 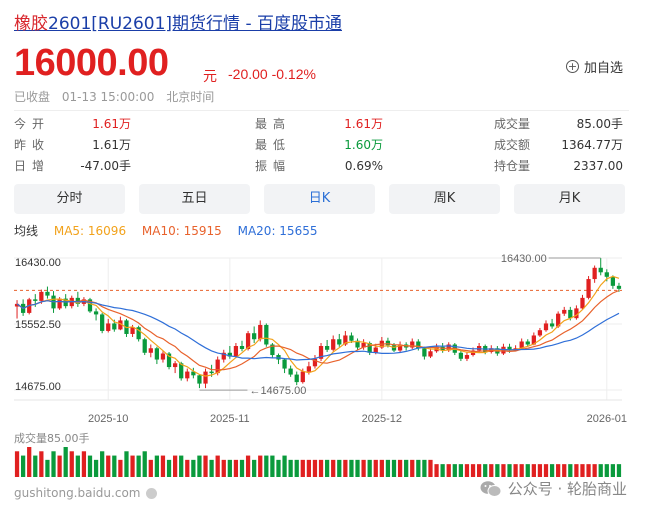 I want to click on add-watchlist-button: + 加自选, so click(x=594, y=66).